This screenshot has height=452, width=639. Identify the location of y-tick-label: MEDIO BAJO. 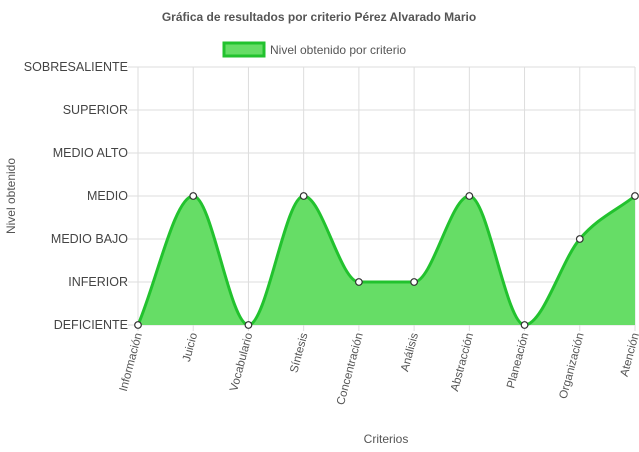
(89, 239).